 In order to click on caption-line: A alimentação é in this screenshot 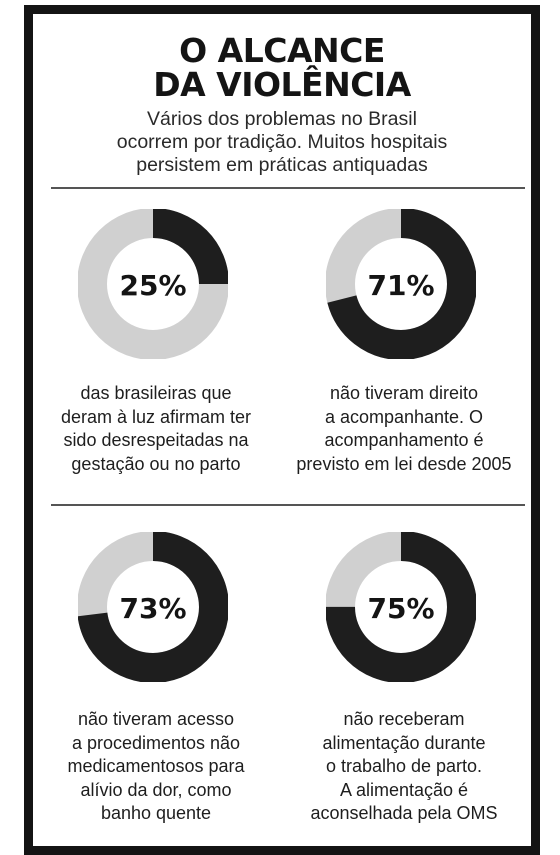, I will do `click(404, 789)`.